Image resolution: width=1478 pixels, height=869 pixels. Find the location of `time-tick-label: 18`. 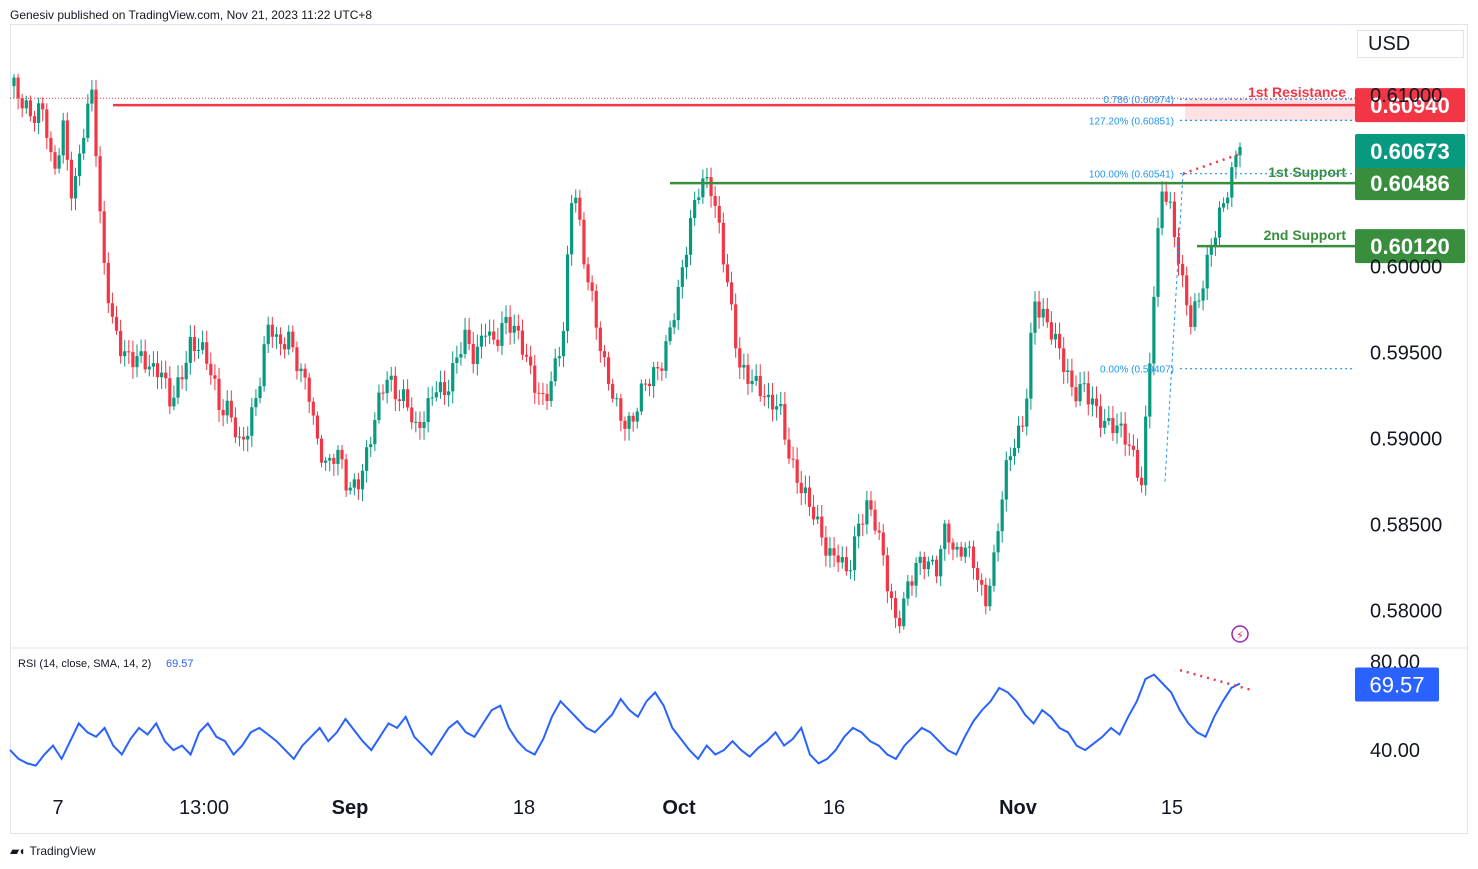

time-tick-label: 18 is located at coordinates (524, 808).